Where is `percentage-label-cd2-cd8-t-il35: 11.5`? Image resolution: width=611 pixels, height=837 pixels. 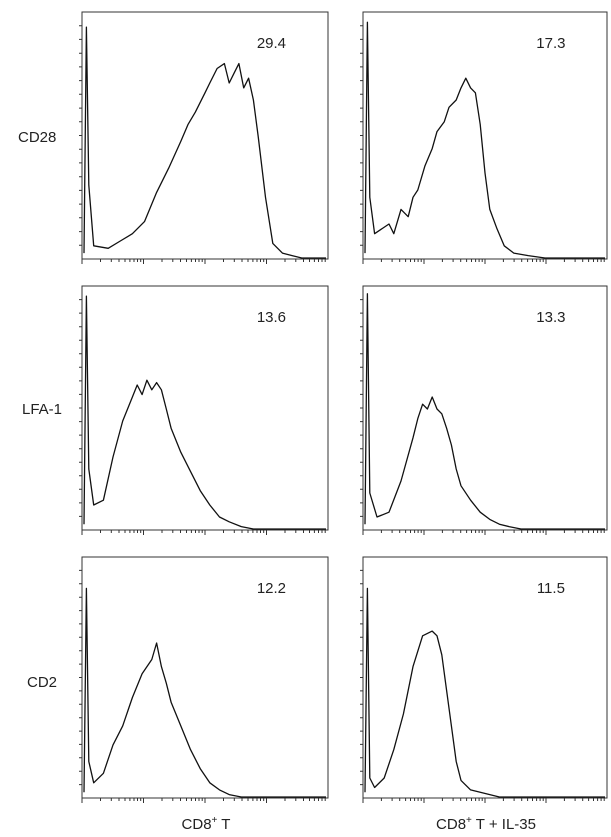
percentage-label-cd2-cd8-t-il35: 11.5 is located at coordinates (551, 588).